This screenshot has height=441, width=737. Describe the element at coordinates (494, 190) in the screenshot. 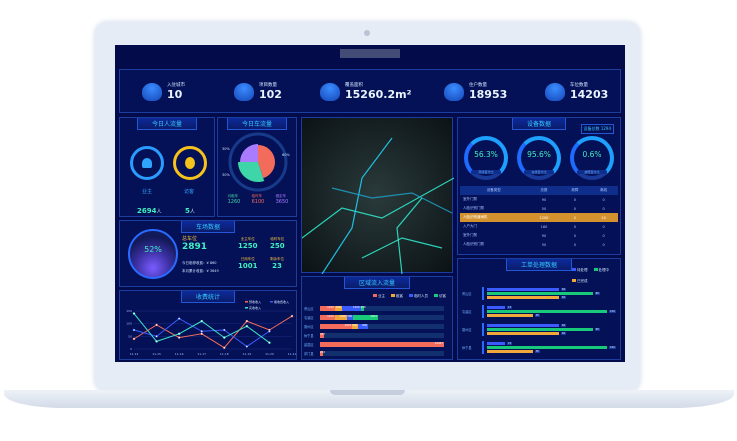

I see `table-header: 设备类型` at that location.